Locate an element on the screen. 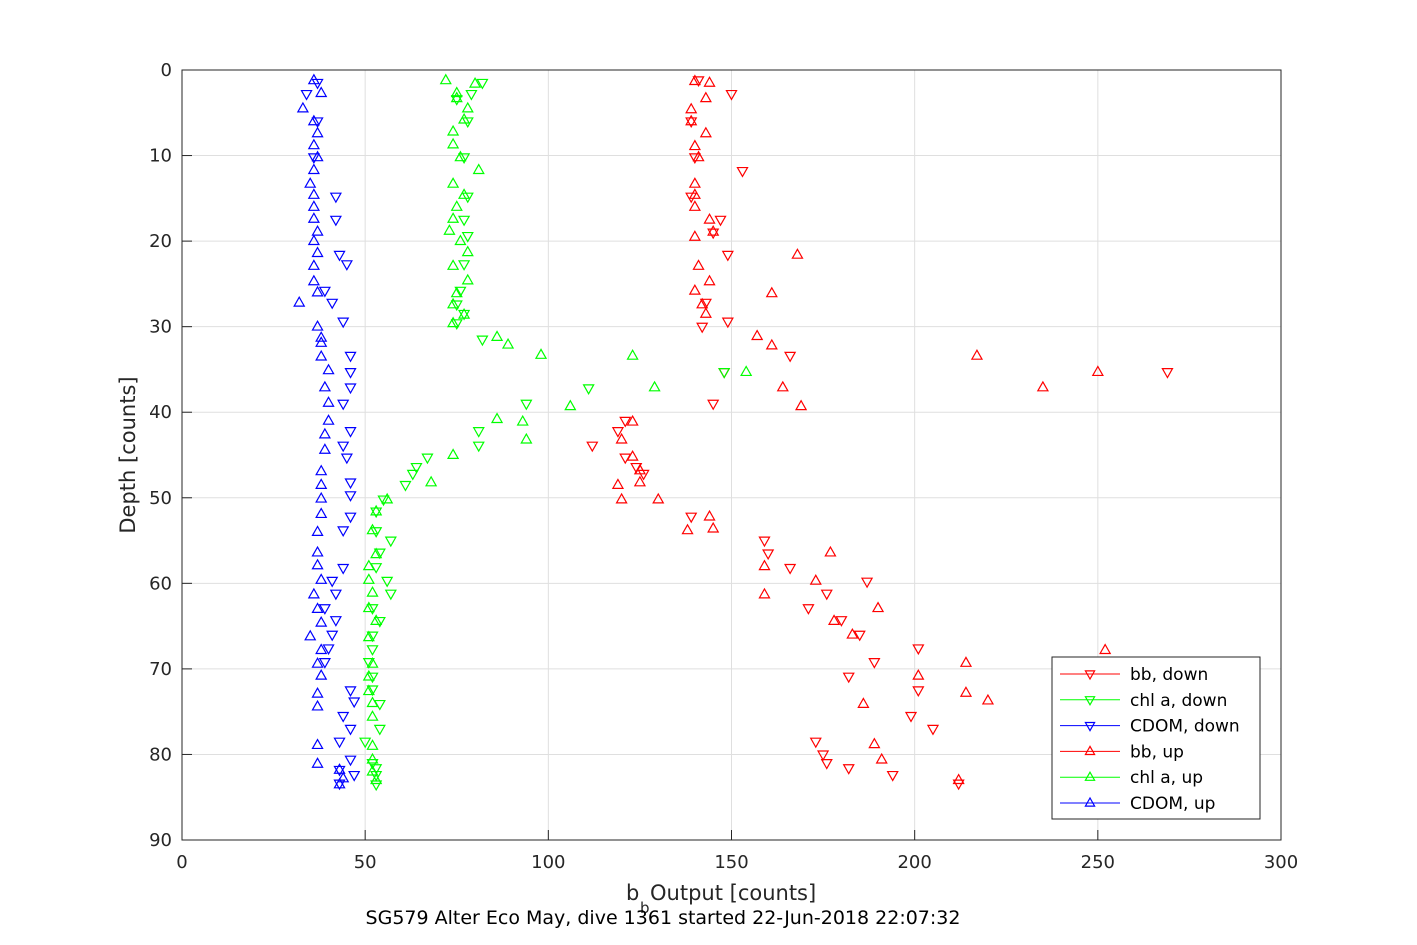 The width and height of the screenshot is (1417, 945). x-tick-labels: 0 50 100 150 200 250 300 is located at coordinates (737, 862).